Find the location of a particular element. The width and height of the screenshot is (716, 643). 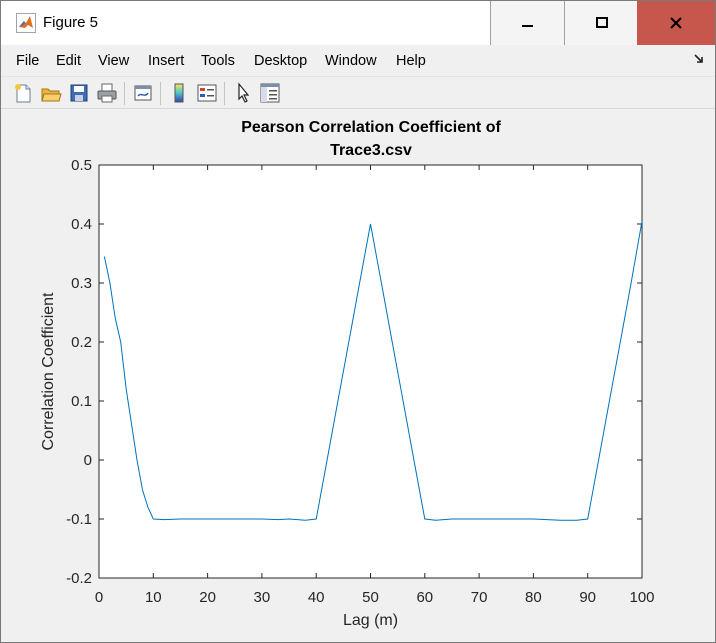

x-tick-label: 40 is located at coordinates (316, 597).